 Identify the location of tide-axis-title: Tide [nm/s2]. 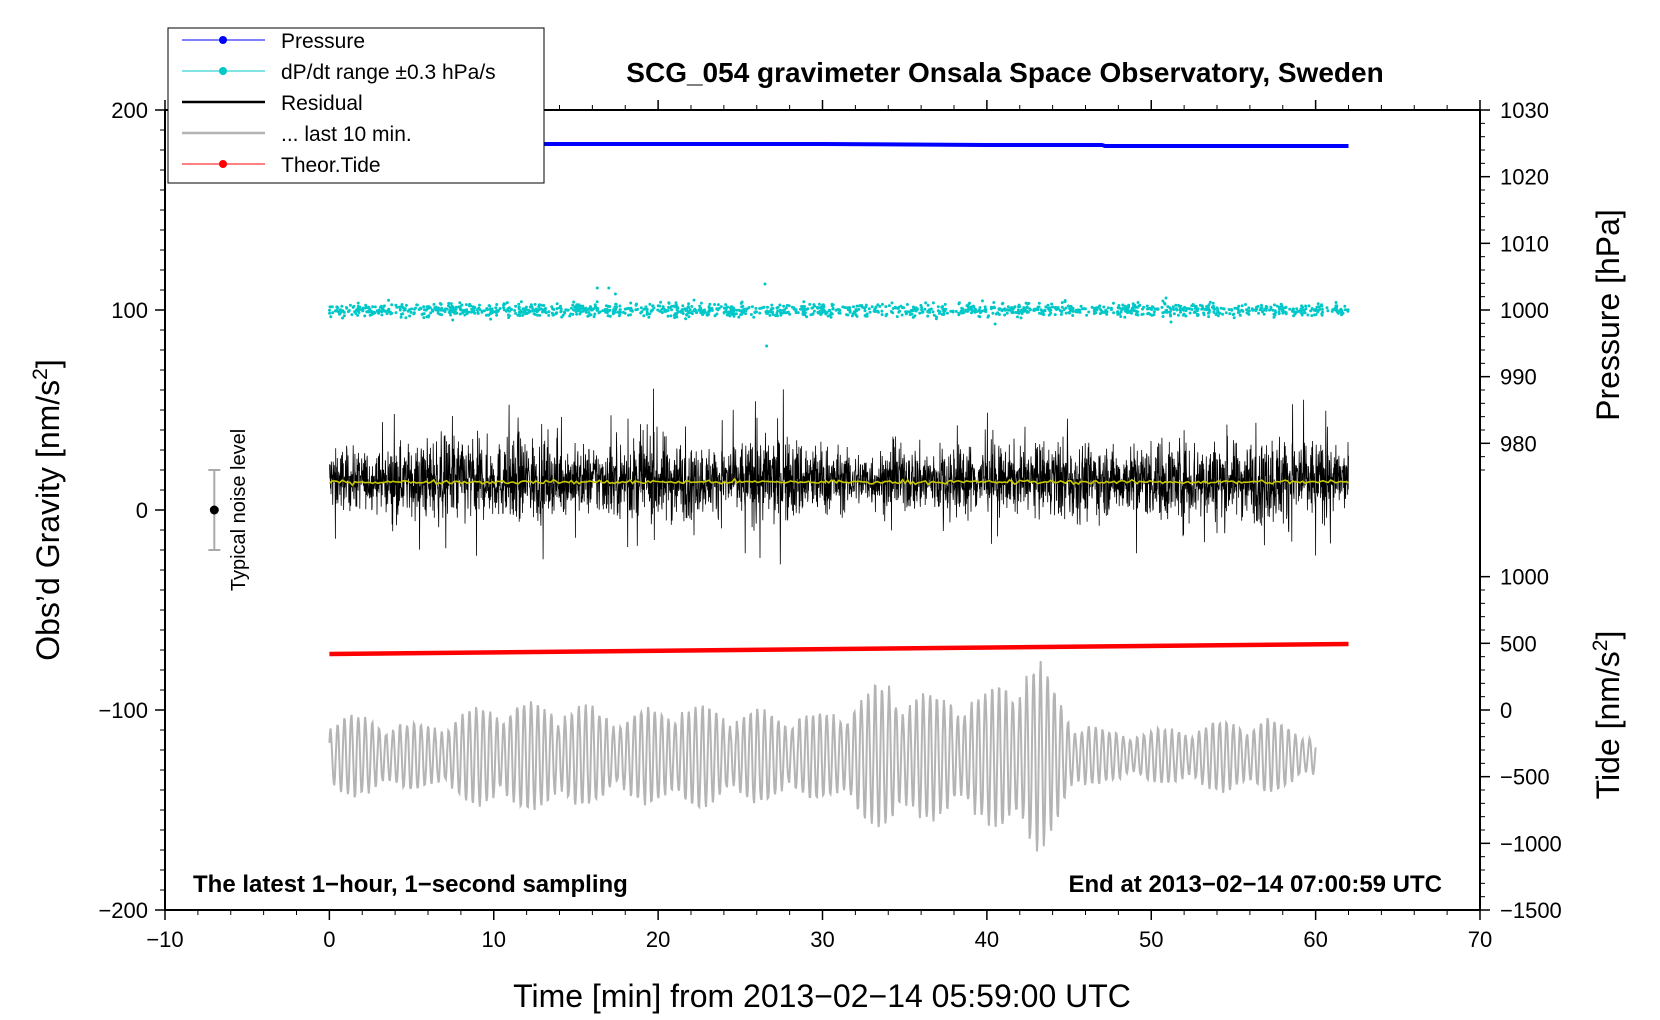
(1607, 715).